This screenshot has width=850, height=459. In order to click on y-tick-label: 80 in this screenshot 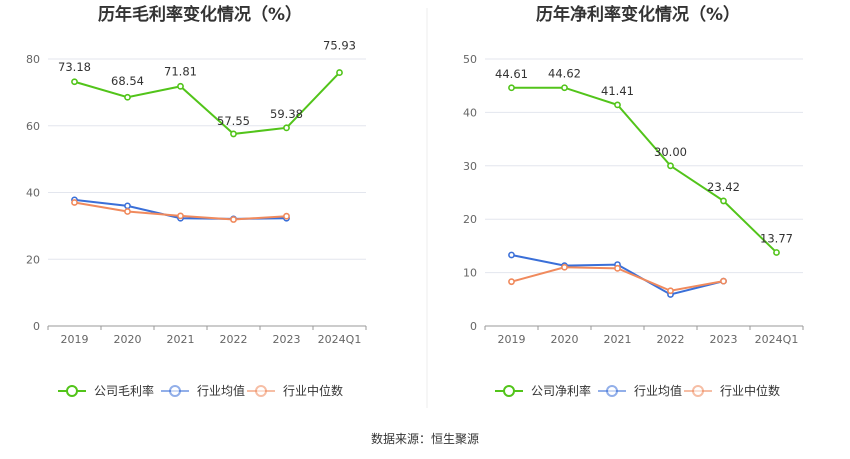, I will do `click(33, 59)`.